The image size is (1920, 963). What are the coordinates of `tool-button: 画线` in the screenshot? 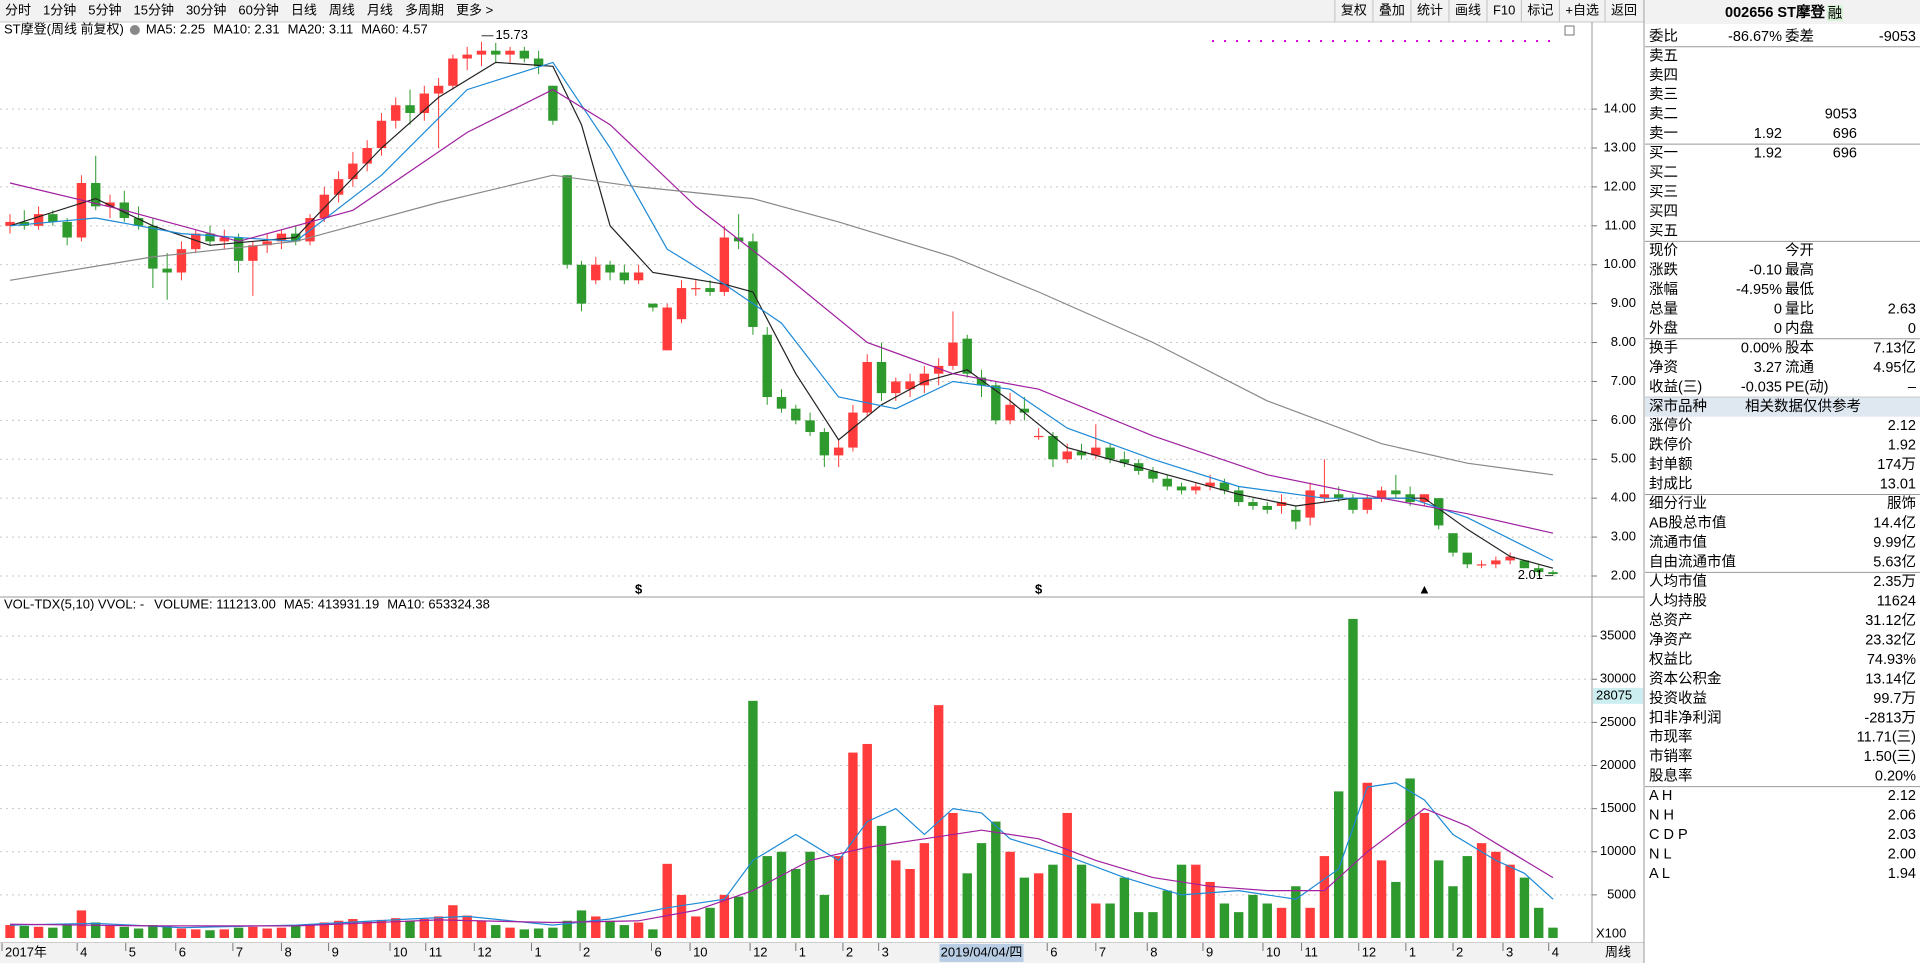 It's located at (1468, 9).